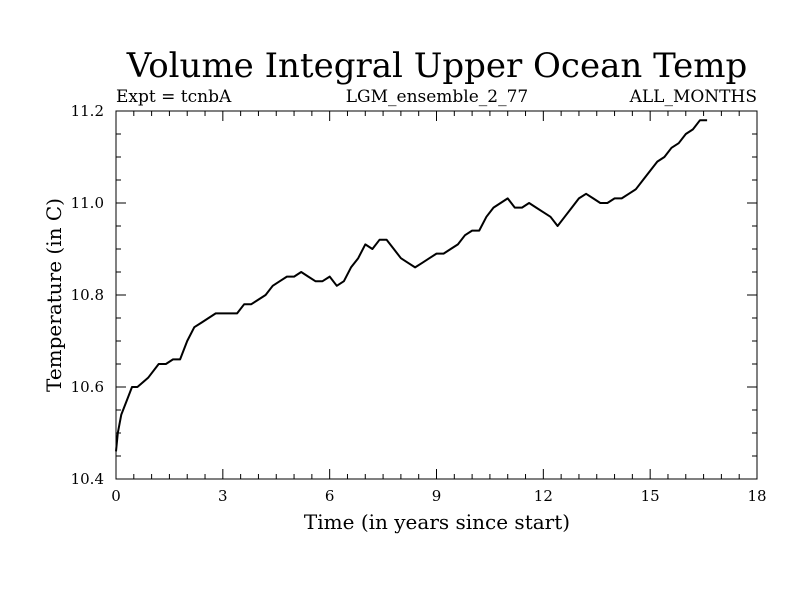  Describe the element at coordinates (87, 387) in the screenshot. I see `y-tick-label: 10.6` at that location.